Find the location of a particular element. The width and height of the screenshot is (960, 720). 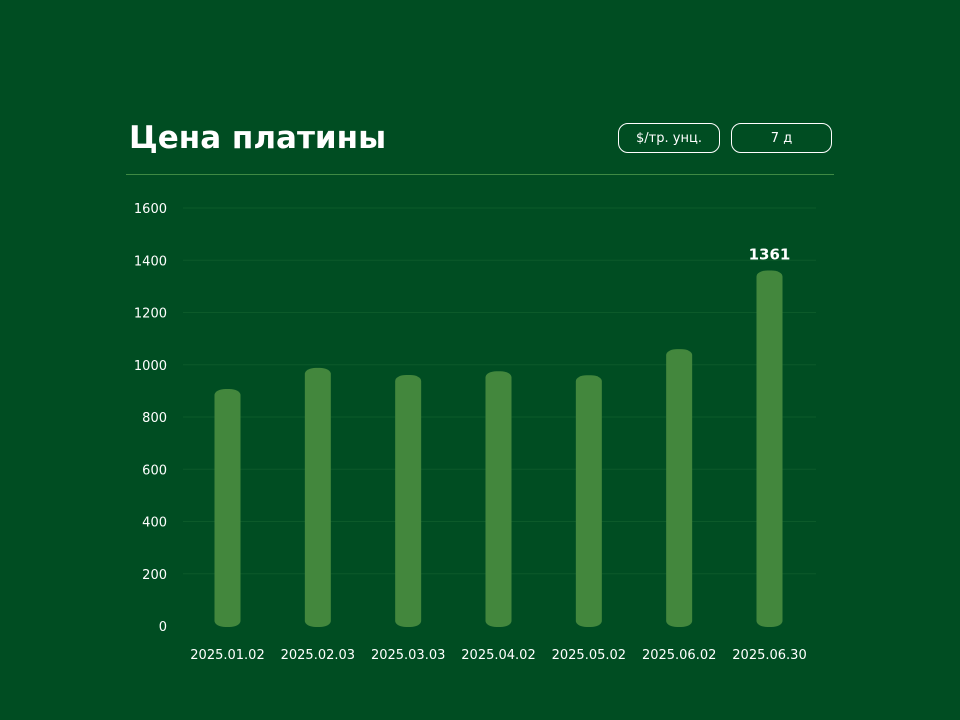

x-tick-label: 2025.02.03 is located at coordinates (318, 655).